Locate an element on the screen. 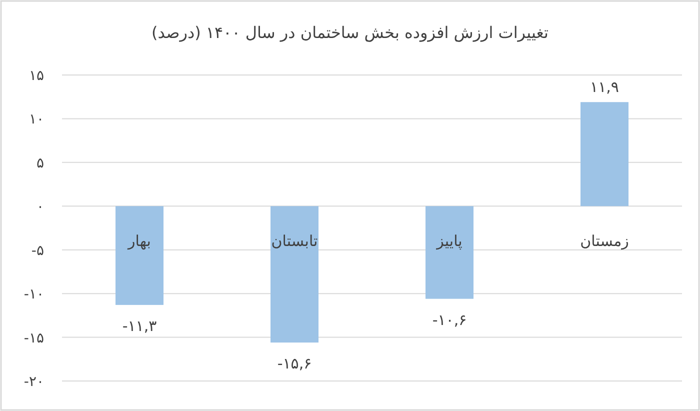  y-tick-label: ۰ is located at coordinates (40, 207).